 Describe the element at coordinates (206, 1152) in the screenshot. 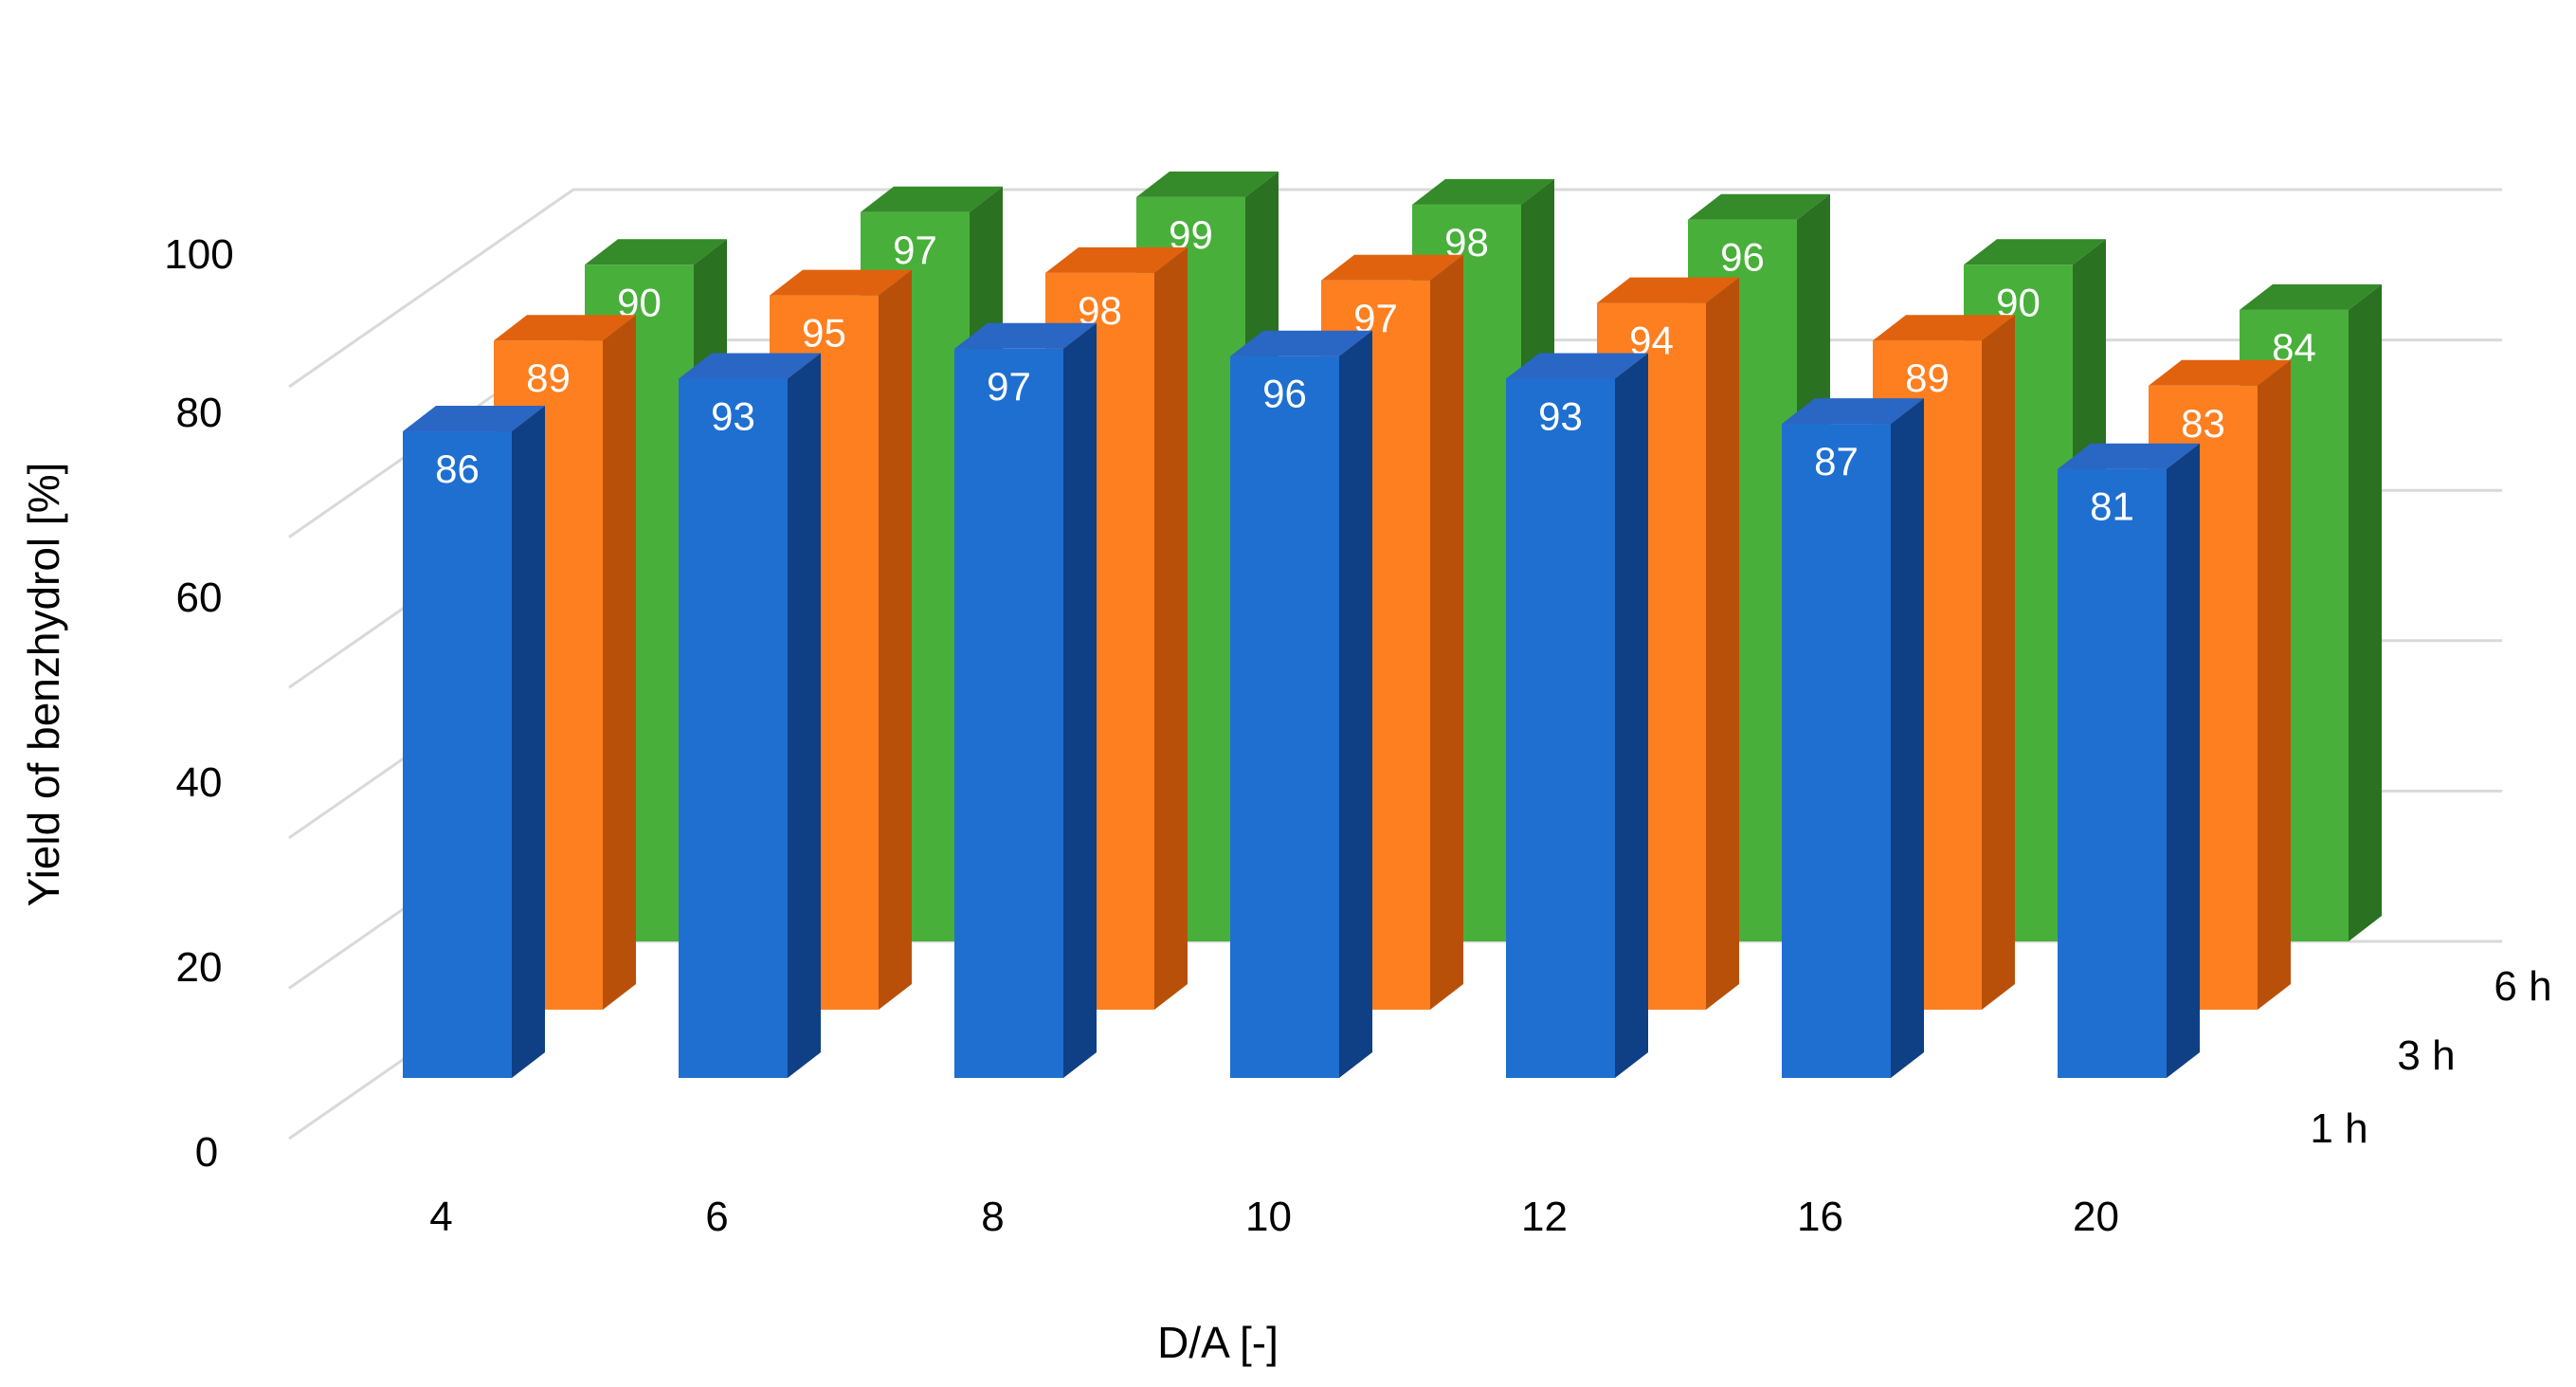

I see `y-tick-label: 0` at that location.